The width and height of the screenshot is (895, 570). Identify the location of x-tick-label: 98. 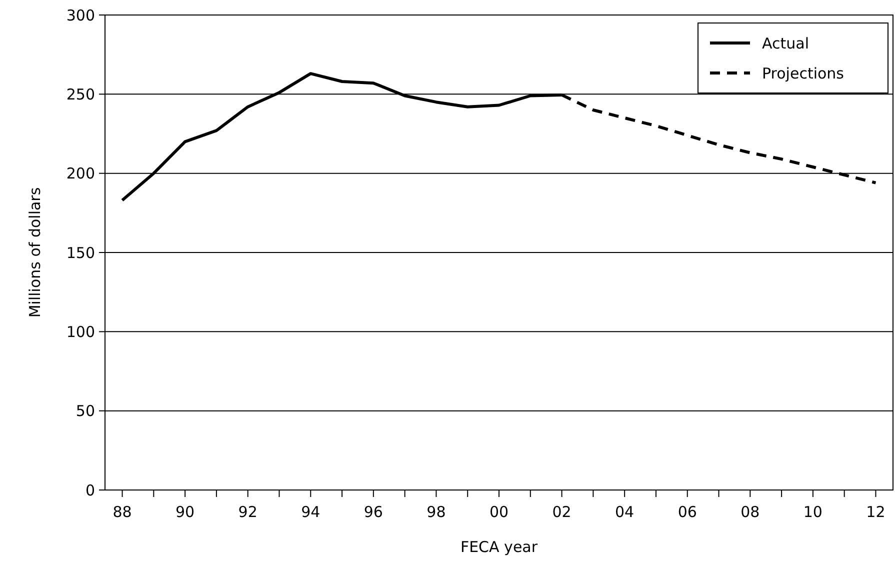
(436, 512).